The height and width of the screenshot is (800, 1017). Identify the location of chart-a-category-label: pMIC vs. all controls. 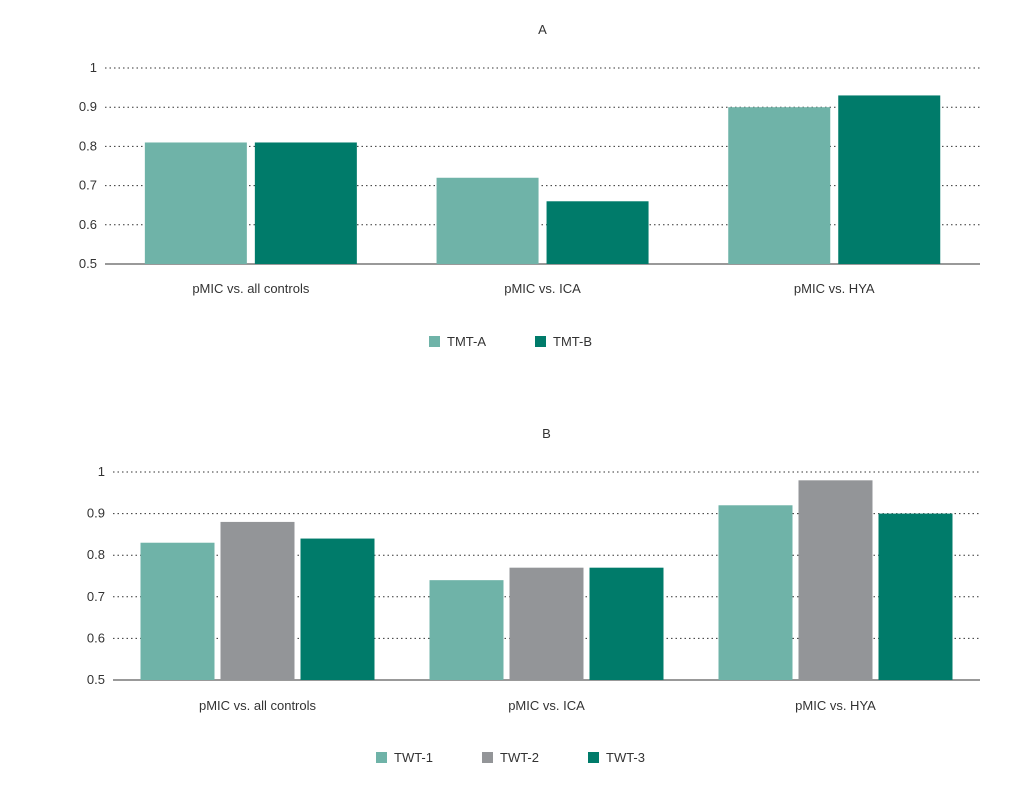
(251, 288).